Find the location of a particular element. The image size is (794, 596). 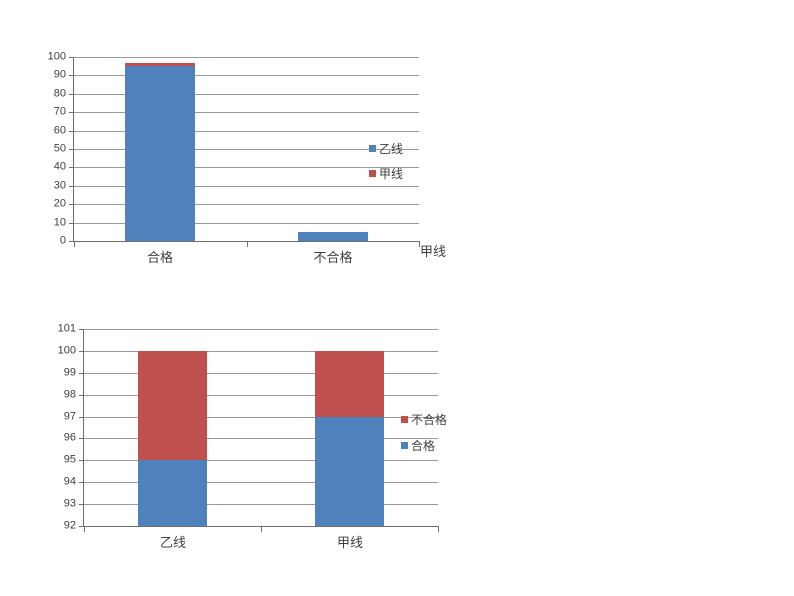

legend-item: 不合格 is located at coordinates (424, 419).